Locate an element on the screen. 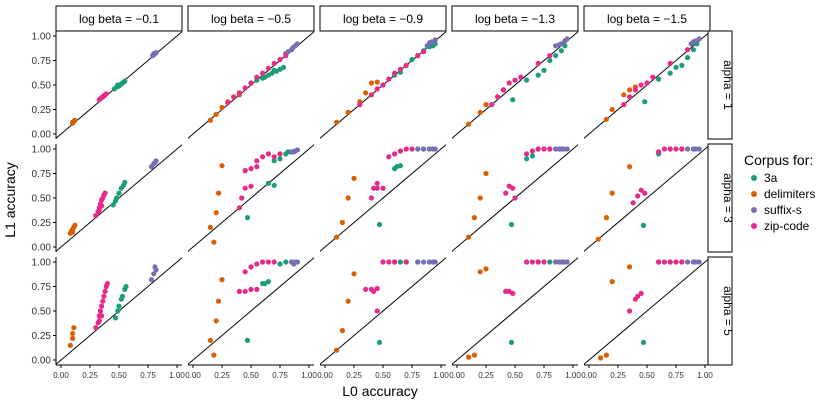 This screenshot has width=830, height=404. y-tick-label: 1.00 is located at coordinates (42, 150).